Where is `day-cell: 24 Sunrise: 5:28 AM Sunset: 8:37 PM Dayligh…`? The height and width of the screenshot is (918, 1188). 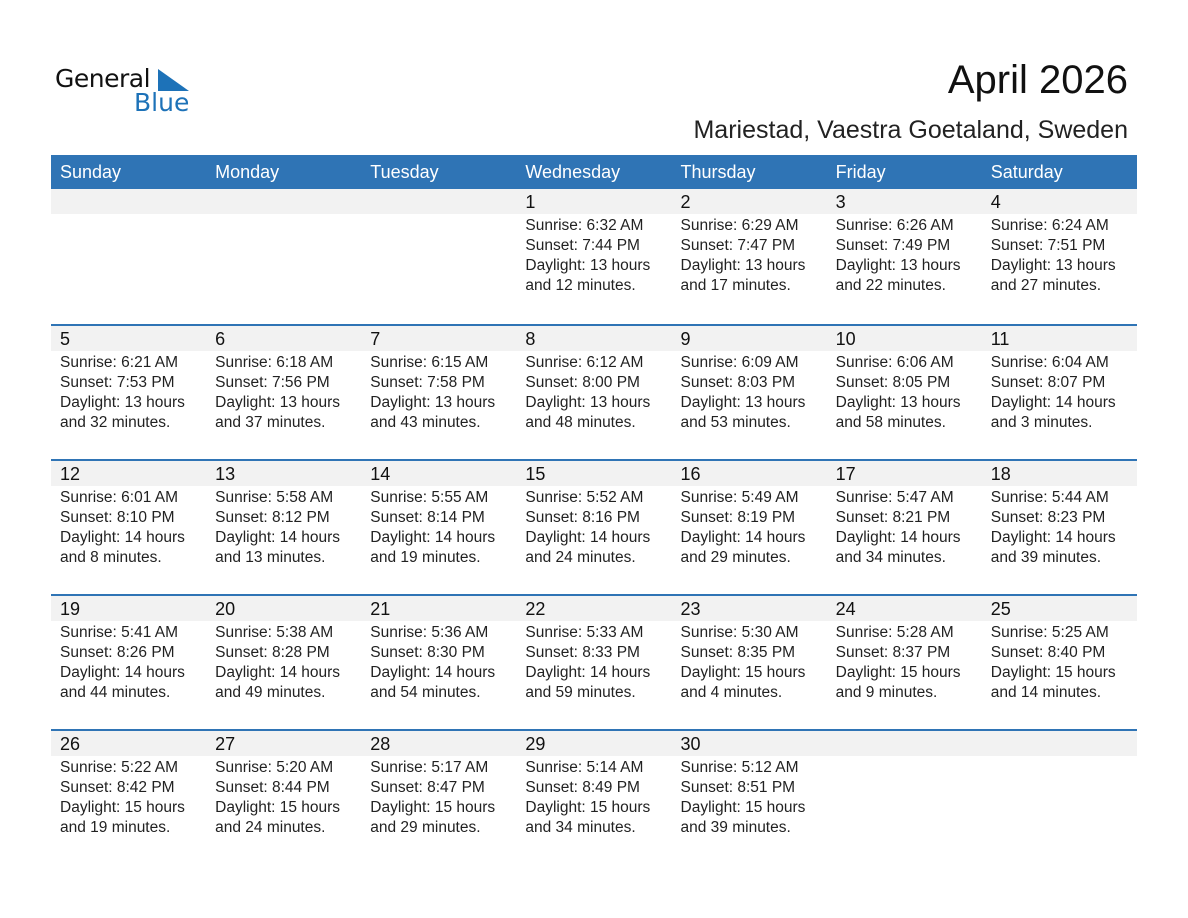
day-cell: 24 Sunrise: 5:28 AM Sunset: 8:37 PM Dayligh… is located at coordinates (904, 649).